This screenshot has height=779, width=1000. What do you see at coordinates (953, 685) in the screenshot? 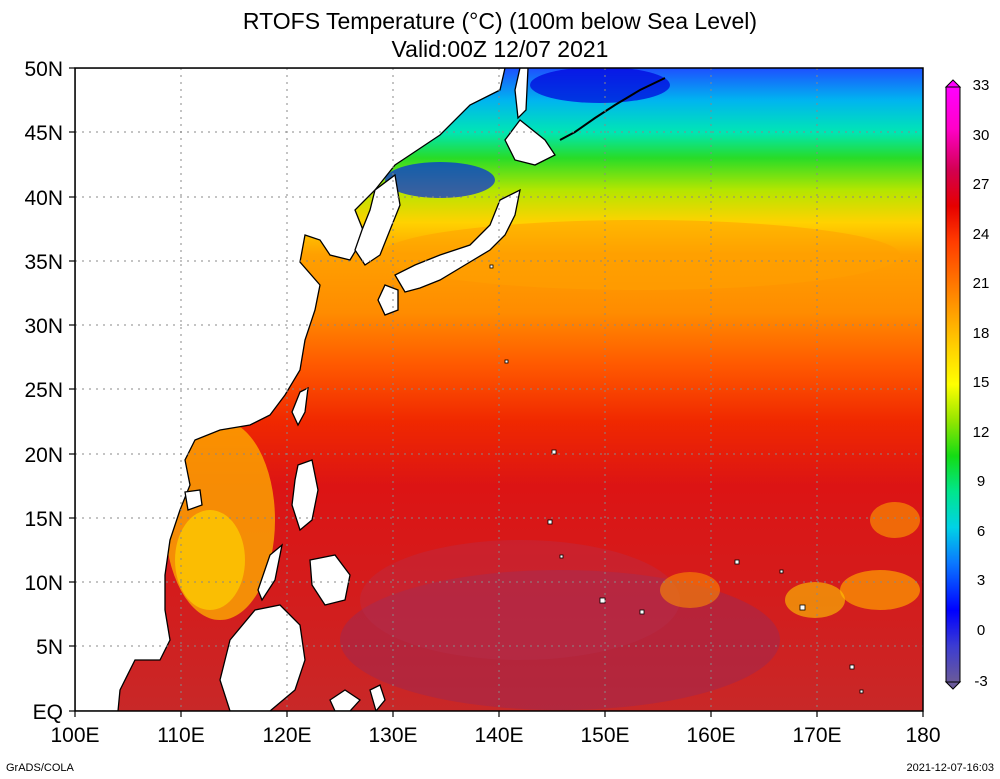
I see `colorbar-bottom-arrow` at bounding box center [953, 685].